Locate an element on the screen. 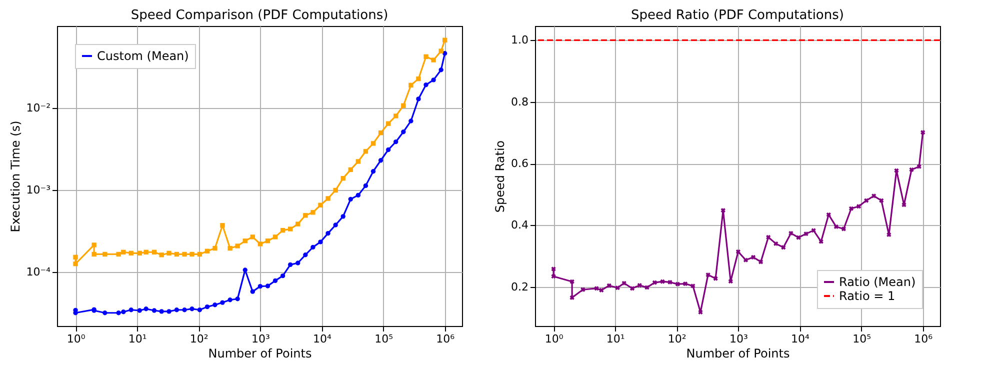 Image resolution: width=989 pixels, height=390 pixels. x-tick-label: 10⁴ is located at coordinates (800, 339).